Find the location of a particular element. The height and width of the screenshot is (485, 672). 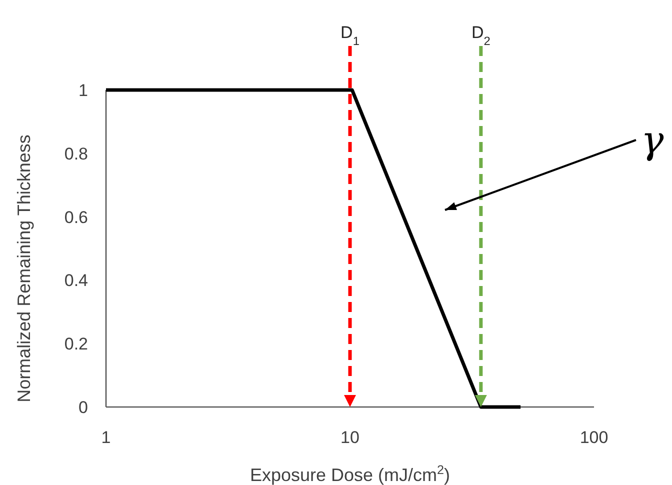

x-axis-title: Exposure Dose (mJ/cm$^{2}$) is located at coordinates (350, 474).